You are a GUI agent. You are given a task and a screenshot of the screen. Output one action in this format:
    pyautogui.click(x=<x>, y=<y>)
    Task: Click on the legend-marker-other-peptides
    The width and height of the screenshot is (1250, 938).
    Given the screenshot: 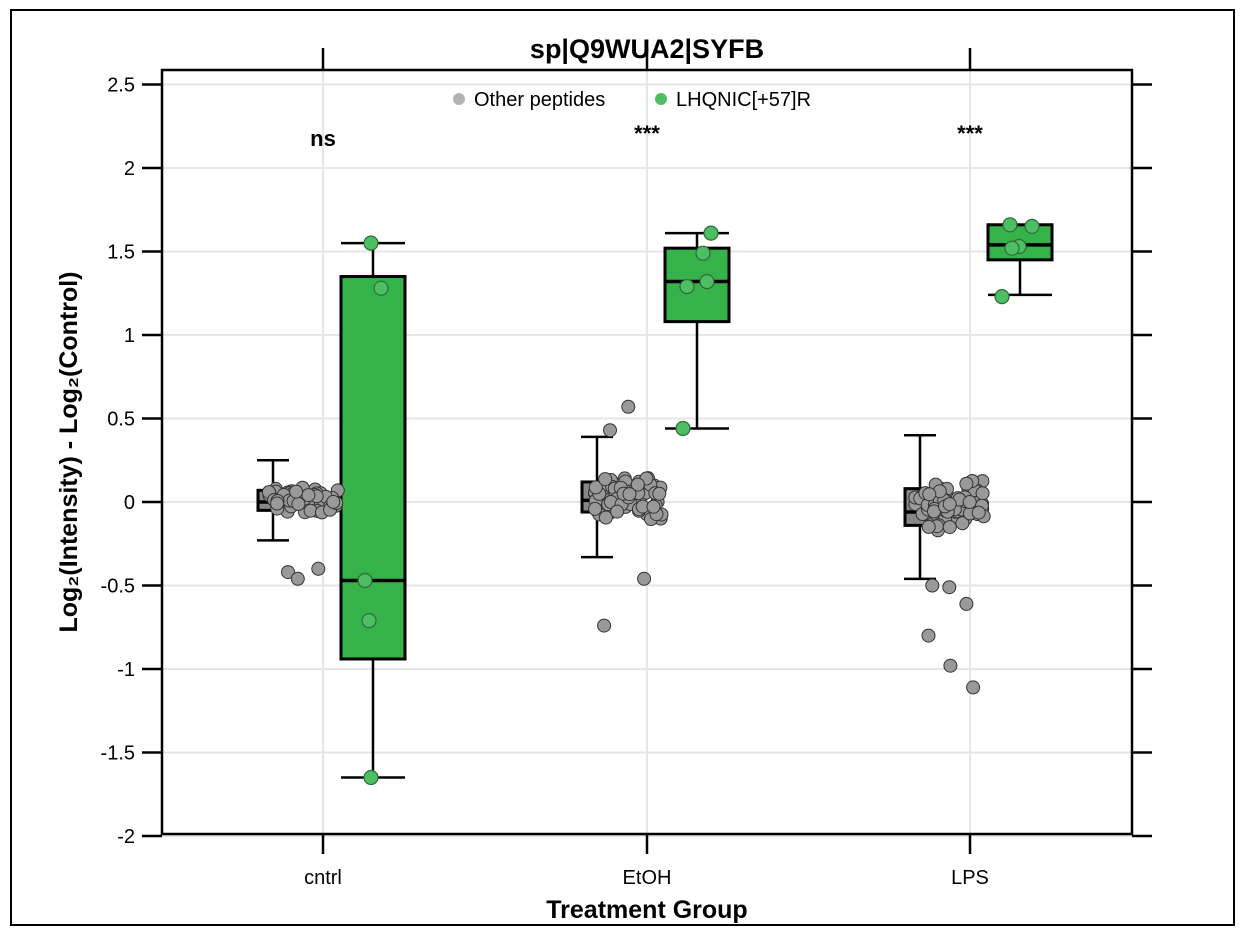 What is the action you would take?
    pyautogui.click(x=459, y=99)
    